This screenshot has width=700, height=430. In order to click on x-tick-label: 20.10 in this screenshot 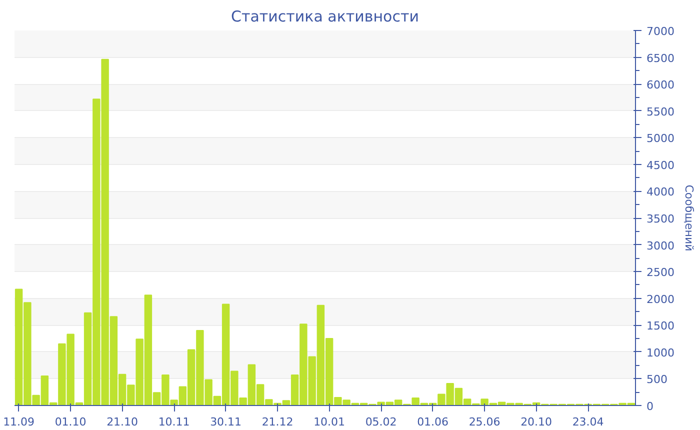, I will do `click(536, 422)`.